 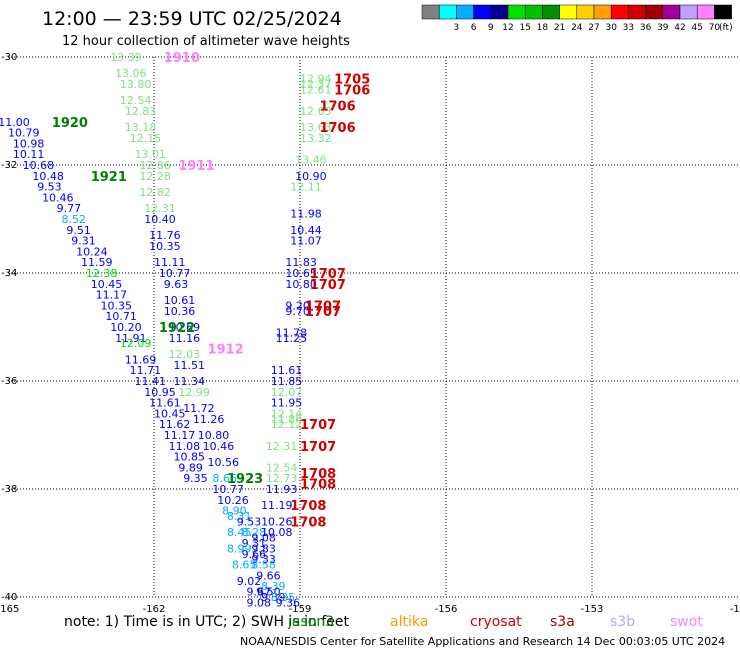 What do you see at coordinates (306, 230) in the screenshot?
I see `wave-height-value: 10.44` at bounding box center [306, 230].